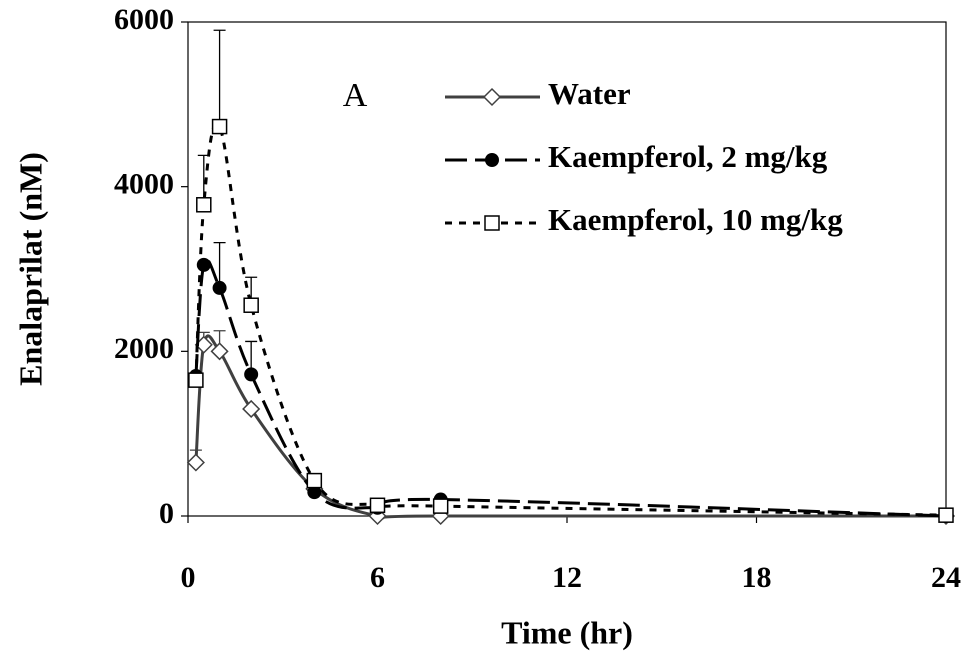  I want to click on x-tick-label: 0, so click(188, 577).